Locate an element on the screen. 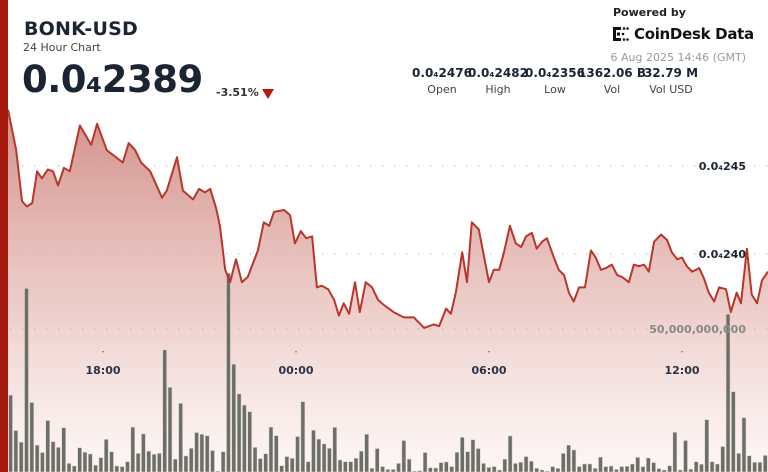  pair-title: BONK-USD is located at coordinates (81, 29).